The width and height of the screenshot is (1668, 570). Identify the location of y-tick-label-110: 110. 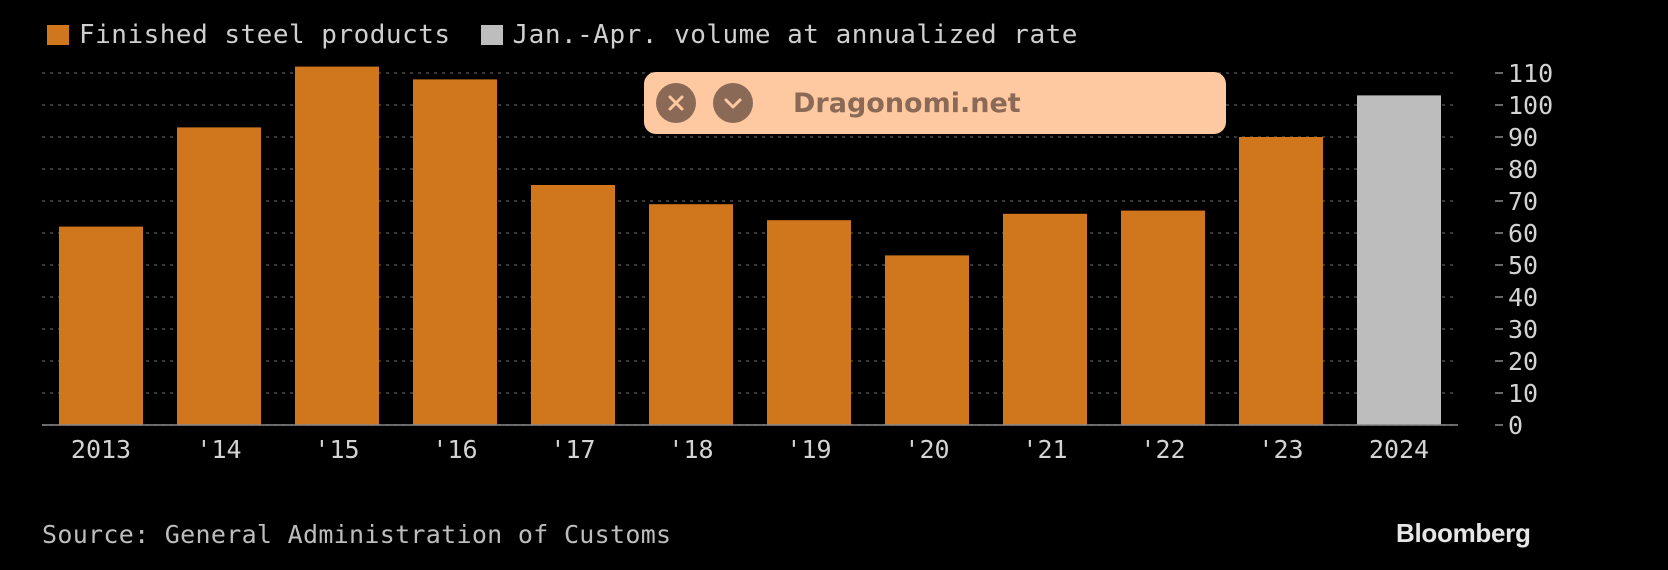
(1530, 73).